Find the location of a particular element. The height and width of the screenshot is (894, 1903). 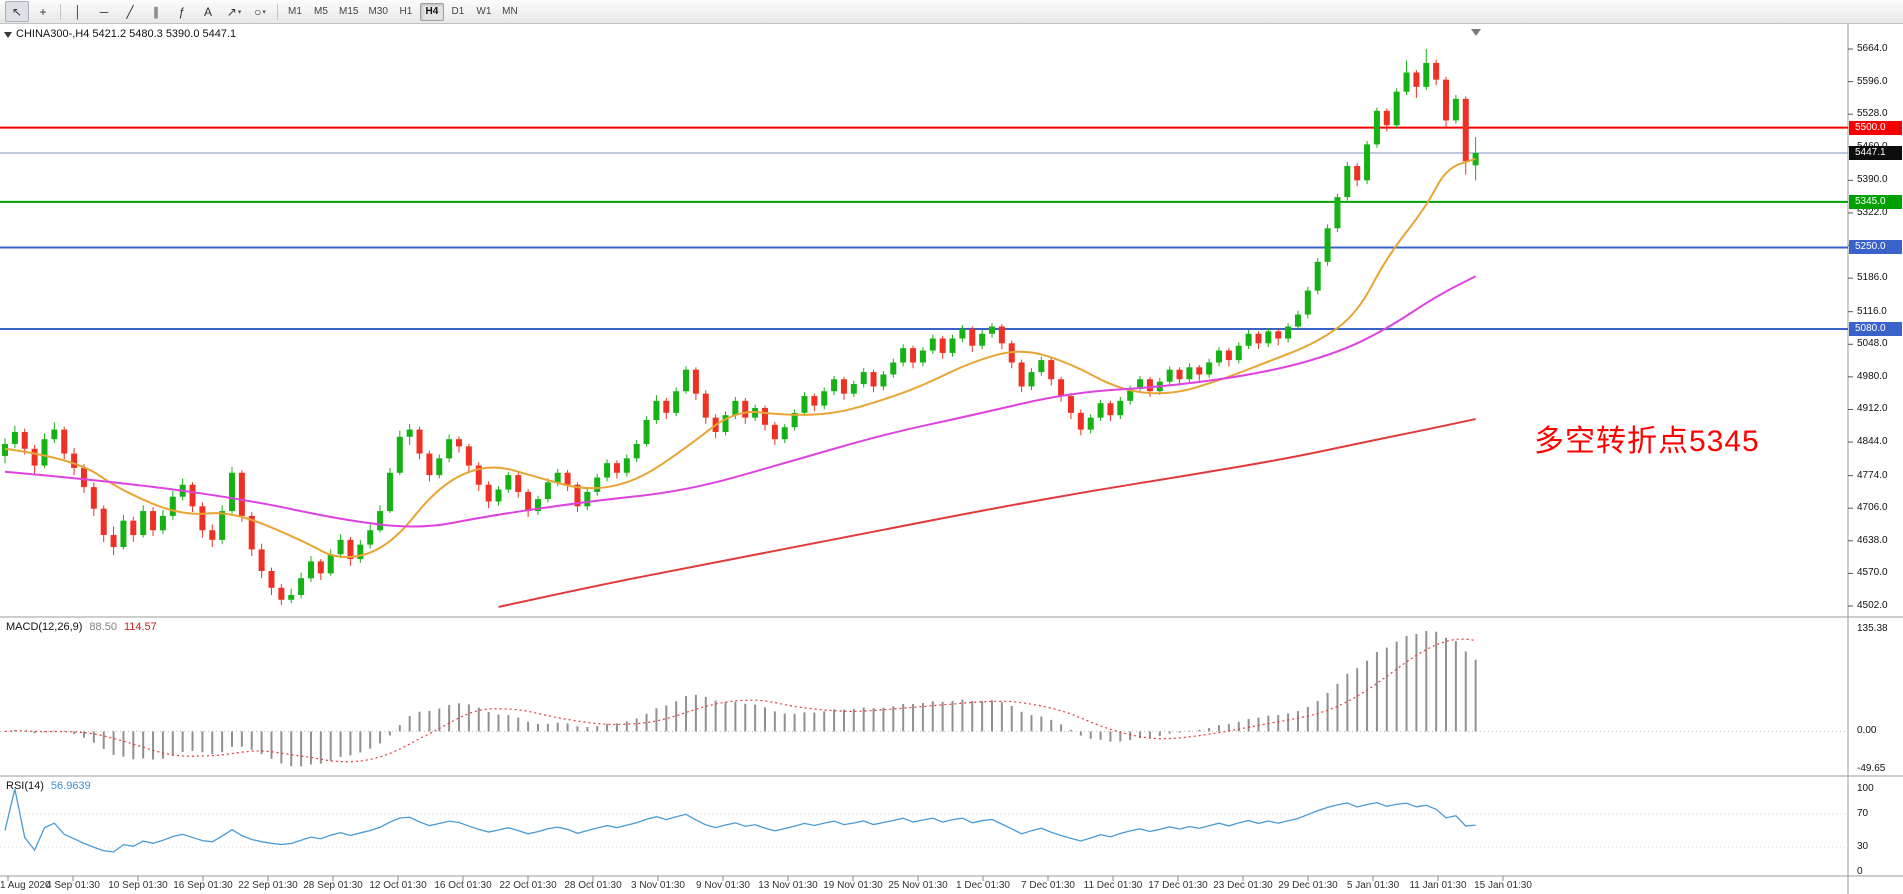

equidistant-channel-icon: ∥ is located at coordinates (156, 11).